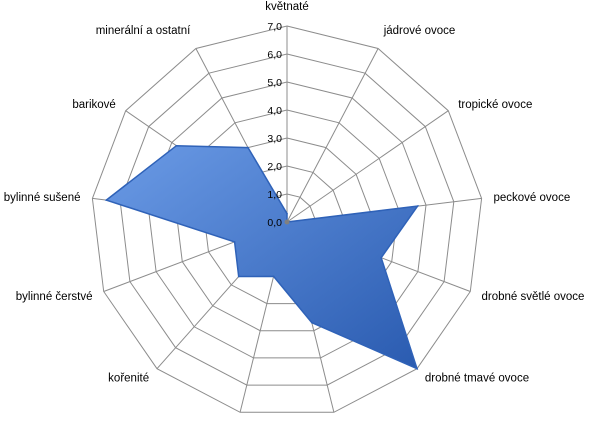  I want to click on tick-label-0: 0,0, so click(274, 223).